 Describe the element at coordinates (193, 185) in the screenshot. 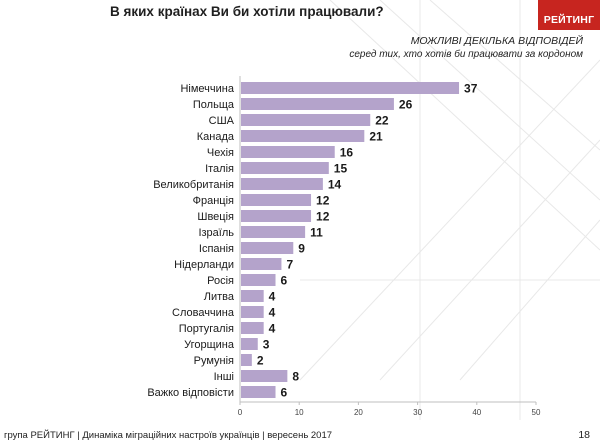

I see `category-label: Великобританія` at that location.